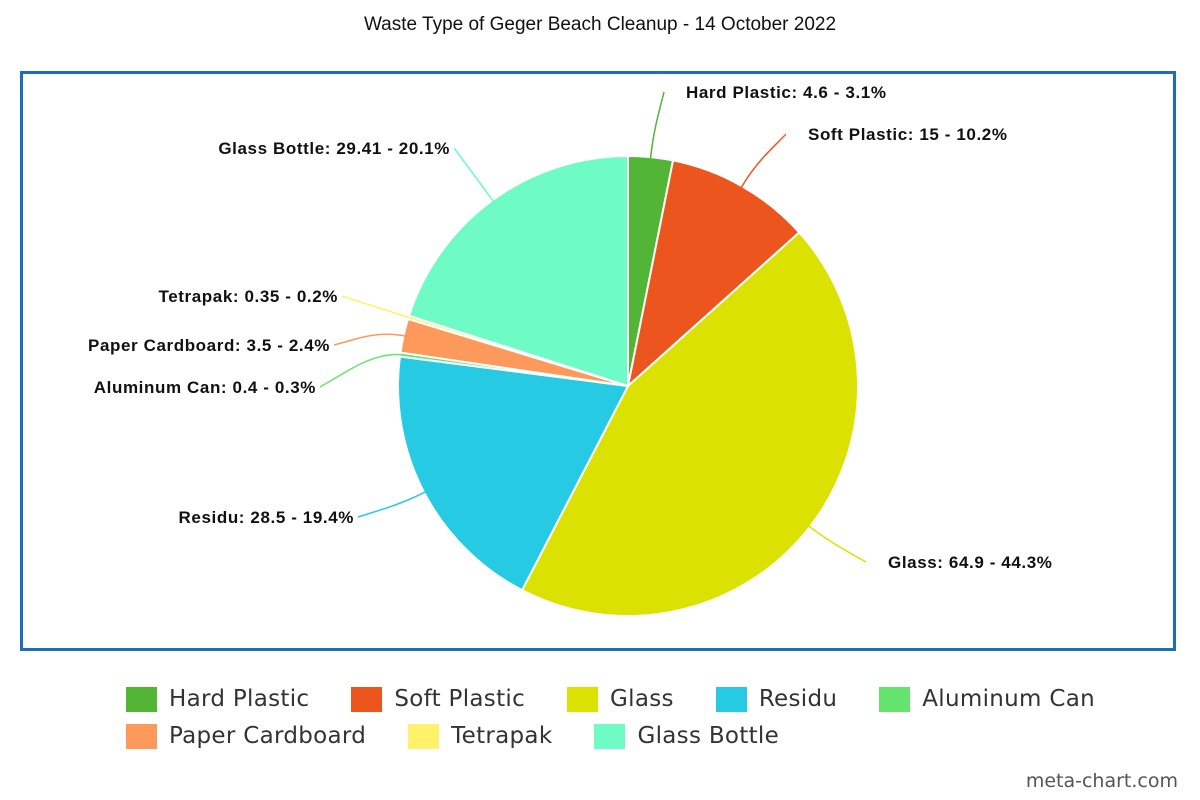  What do you see at coordinates (763, 162) in the screenshot?
I see `leader-line-soft-plastic` at bounding box center [763, 162].